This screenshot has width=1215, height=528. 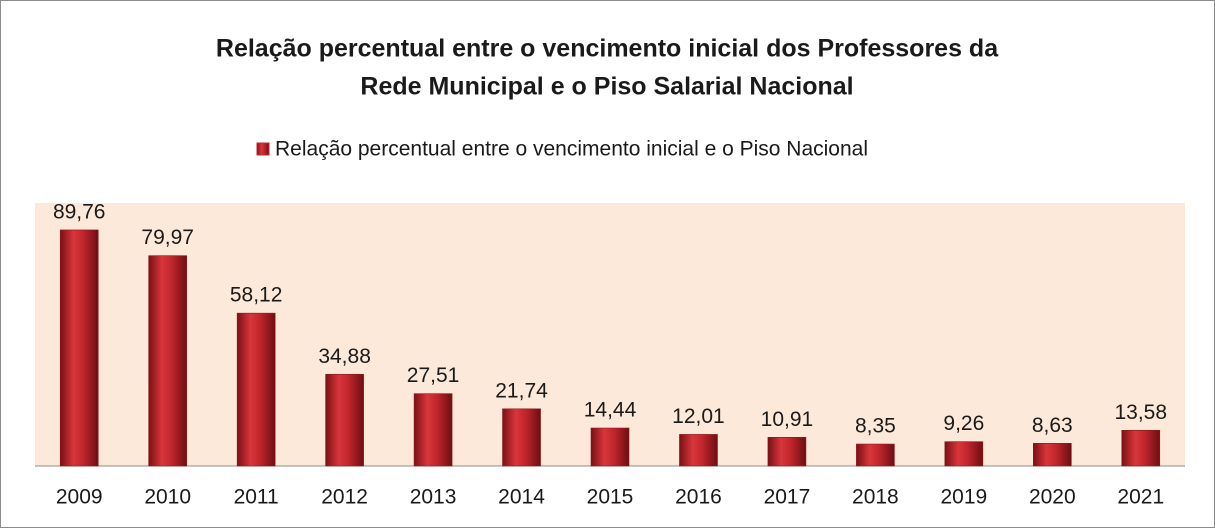 What do you see at coordinates (167, 497) in the screenshot?
I see `x-tick-label: 2010` at bounding box center [167, 497].